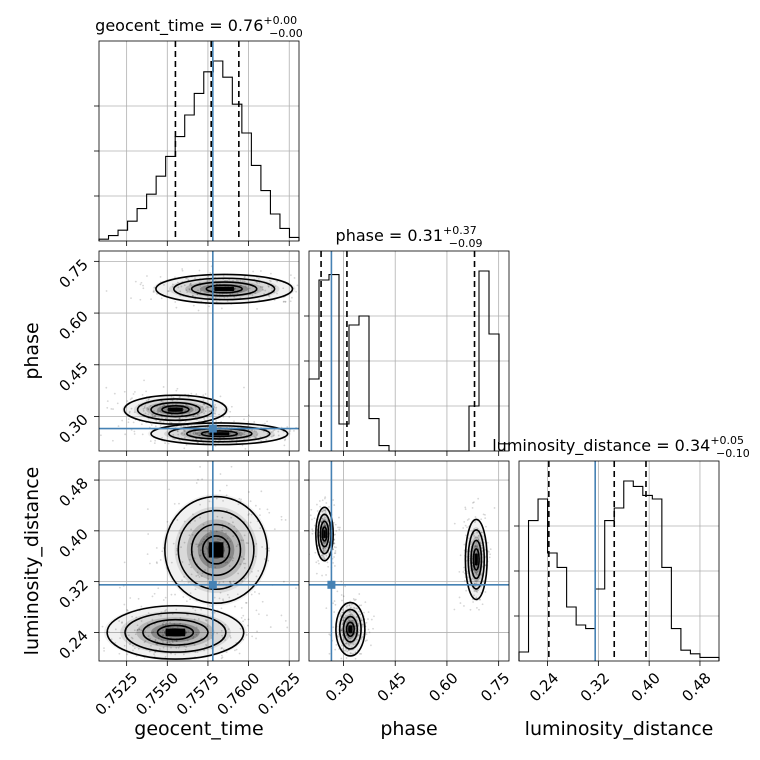  What do you see at coordinates (219, 433) in the screenshot?
I see `contour-line` at bounding box center [219, 433].